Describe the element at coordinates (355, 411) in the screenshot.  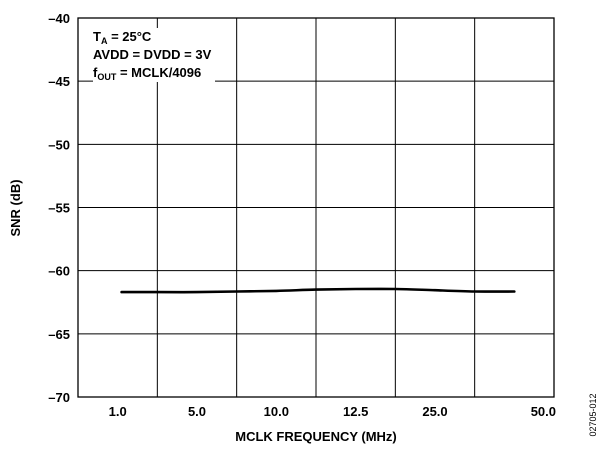
I see `x-tick-label: 12.5` at that location.